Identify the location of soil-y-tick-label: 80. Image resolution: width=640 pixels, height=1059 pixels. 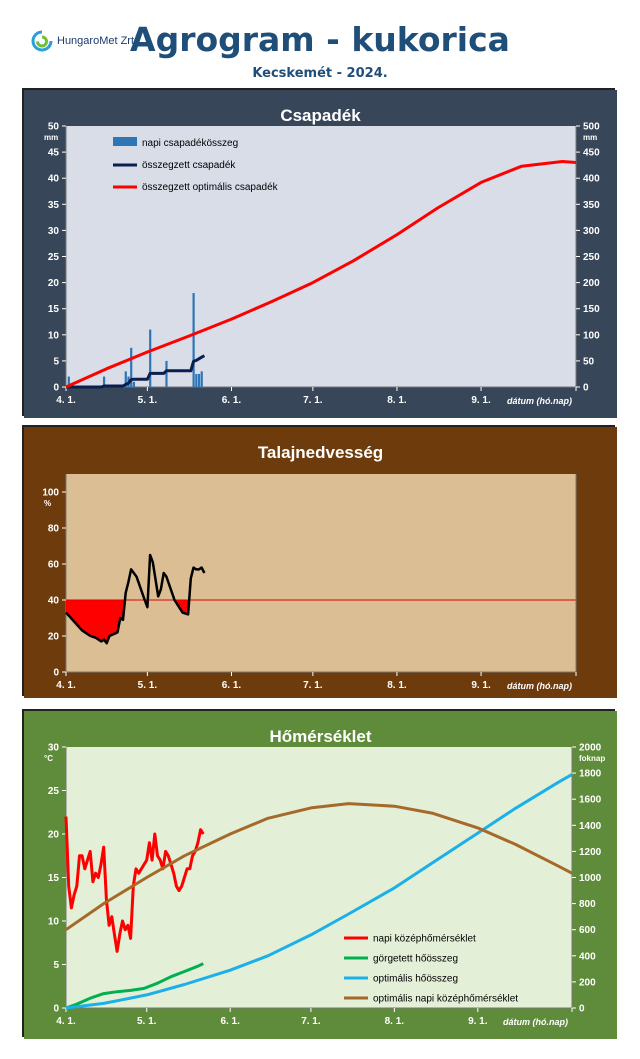
(54, 529).